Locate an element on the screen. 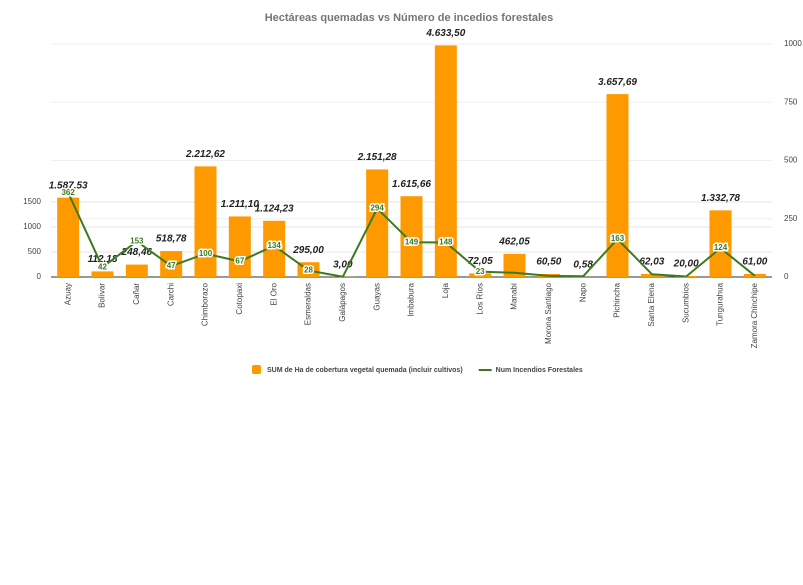  line-value-label: 67 is located at coordinates (239, 260).